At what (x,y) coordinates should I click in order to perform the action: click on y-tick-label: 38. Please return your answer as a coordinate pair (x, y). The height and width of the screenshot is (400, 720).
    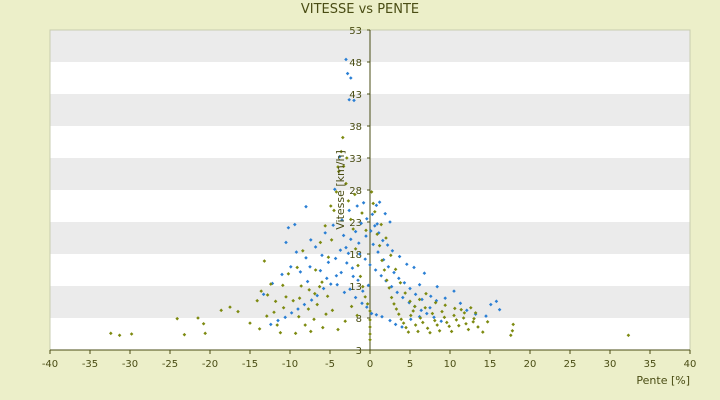
    Looking at the image, I should click on (355, 127).